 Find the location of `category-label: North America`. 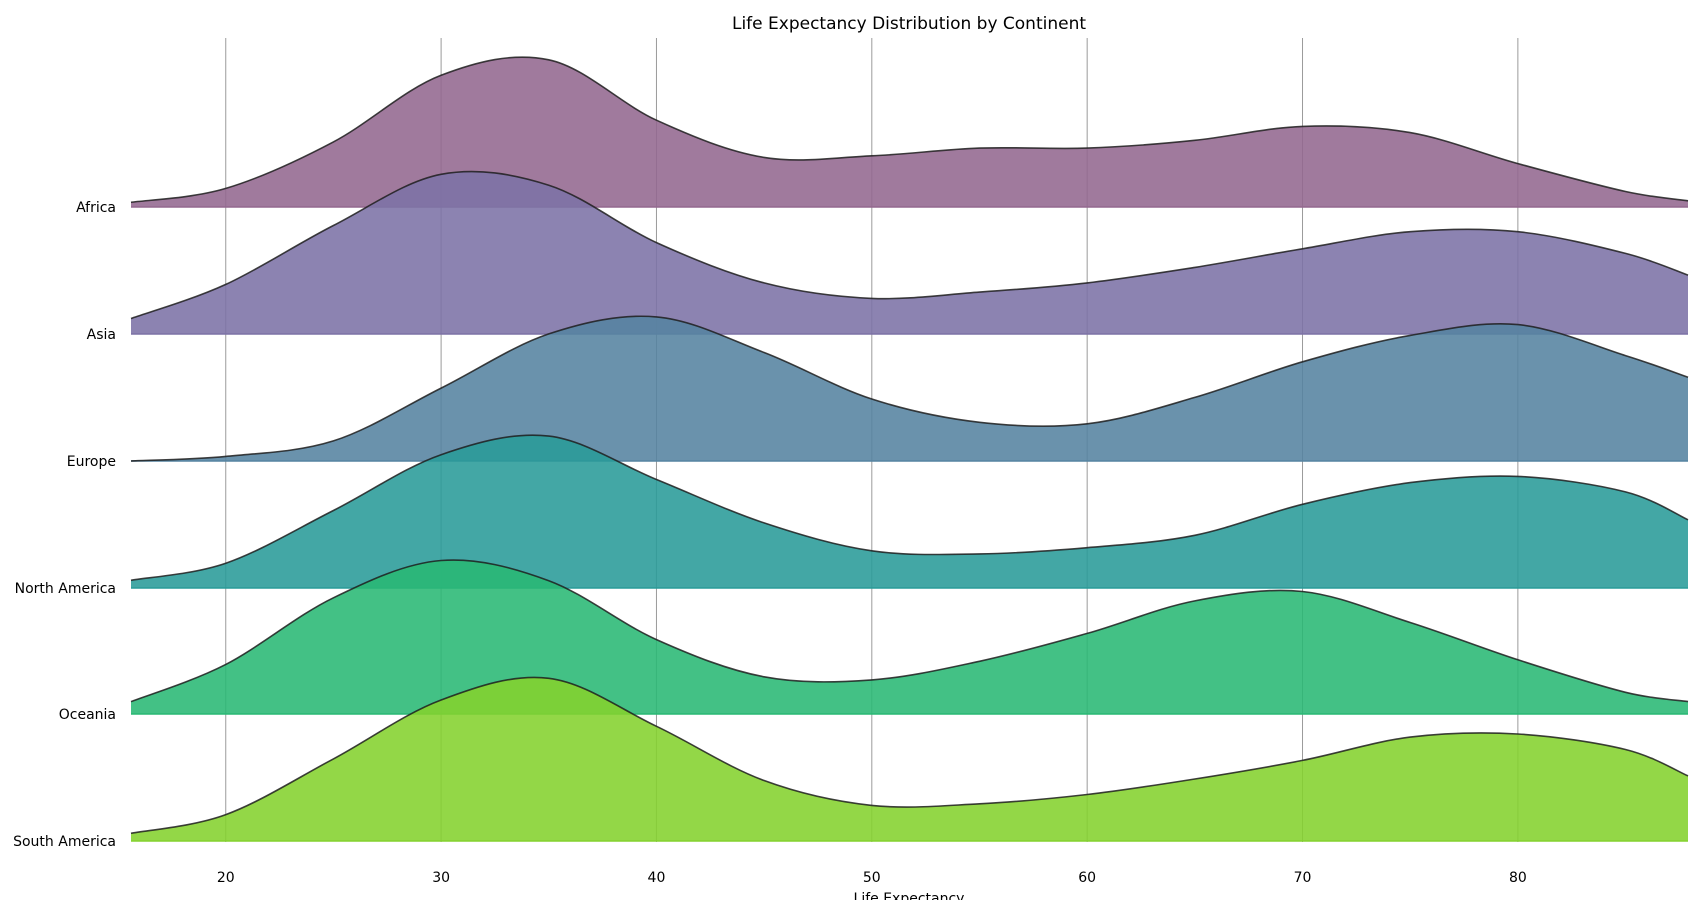

category-label: North America is located at coordinates (65, 589).